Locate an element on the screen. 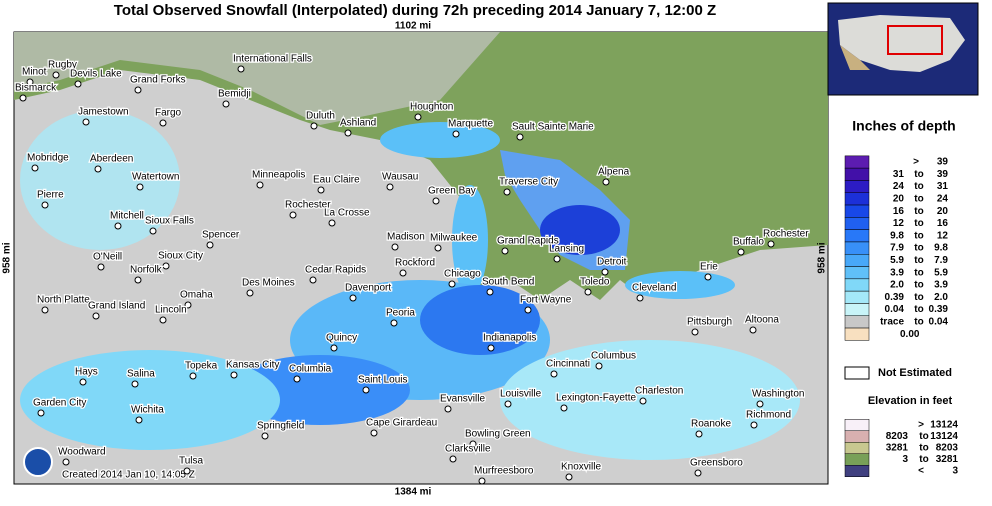 The height and width of the screenshot is (506, 992). legend-label: 3281 is located at coordinates (947, 459).